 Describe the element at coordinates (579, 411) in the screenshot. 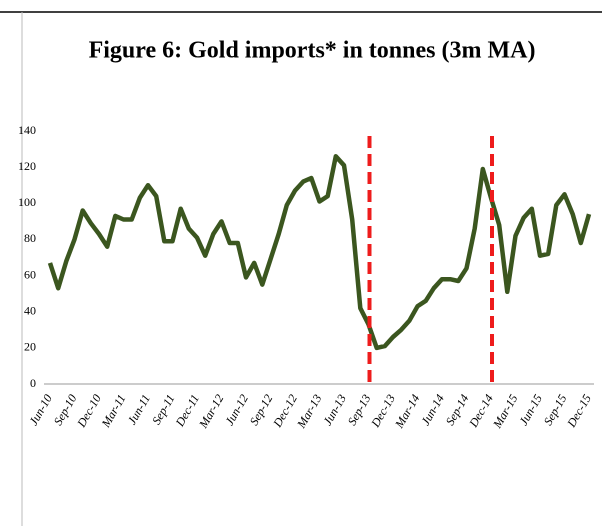

I see `x-tick-label: Dec-15` at that location.